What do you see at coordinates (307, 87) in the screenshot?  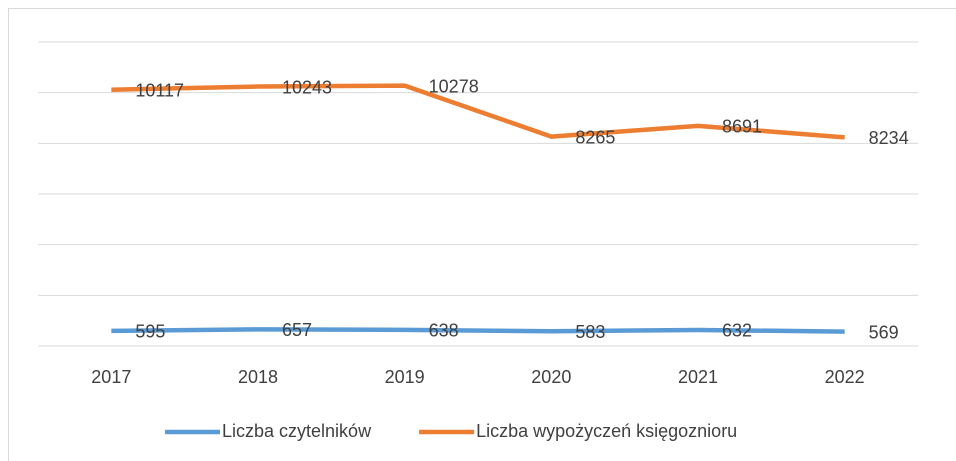 I see `data-label: 10243` at bounding box center [307, 87].